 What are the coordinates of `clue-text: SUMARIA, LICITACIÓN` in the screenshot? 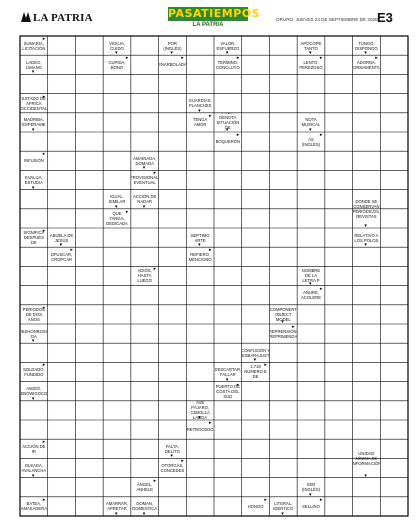 It's located at (34, 45).